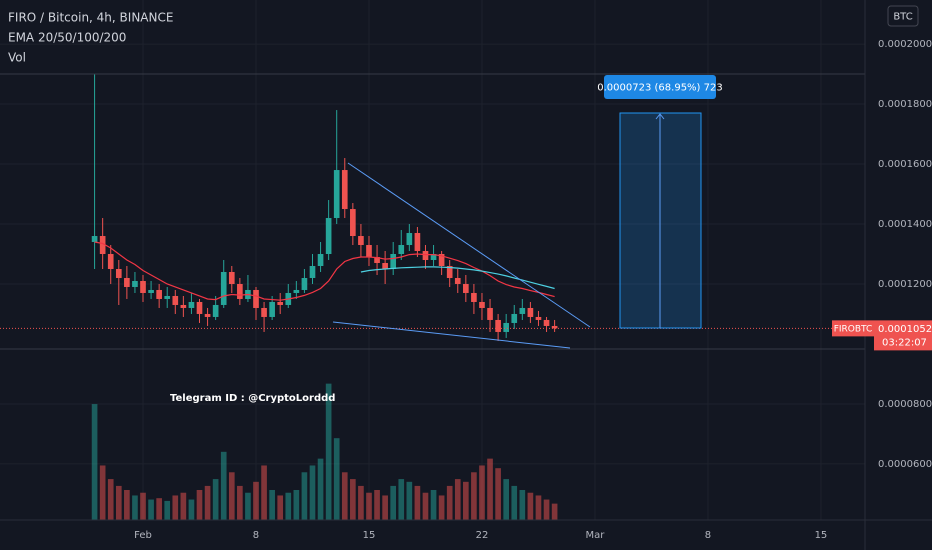 This screenshot has width=932, height=550. What do you see at coordinates (660, 116) in the screenshot?
I see `position-arrow-head` at bounding box center [660, 116].